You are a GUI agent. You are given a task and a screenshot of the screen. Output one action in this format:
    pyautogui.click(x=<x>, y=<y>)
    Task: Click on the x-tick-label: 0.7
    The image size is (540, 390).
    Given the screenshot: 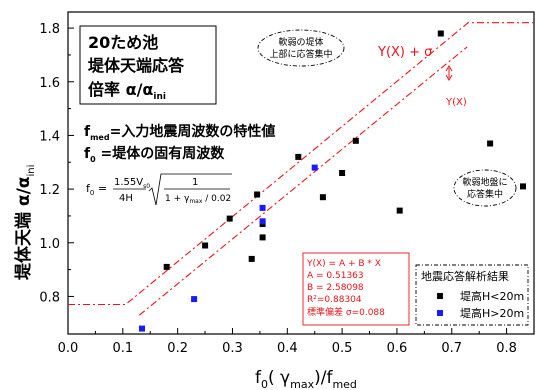 What is the action you would take?
    pyautogui.click(x=451, y=348)
    